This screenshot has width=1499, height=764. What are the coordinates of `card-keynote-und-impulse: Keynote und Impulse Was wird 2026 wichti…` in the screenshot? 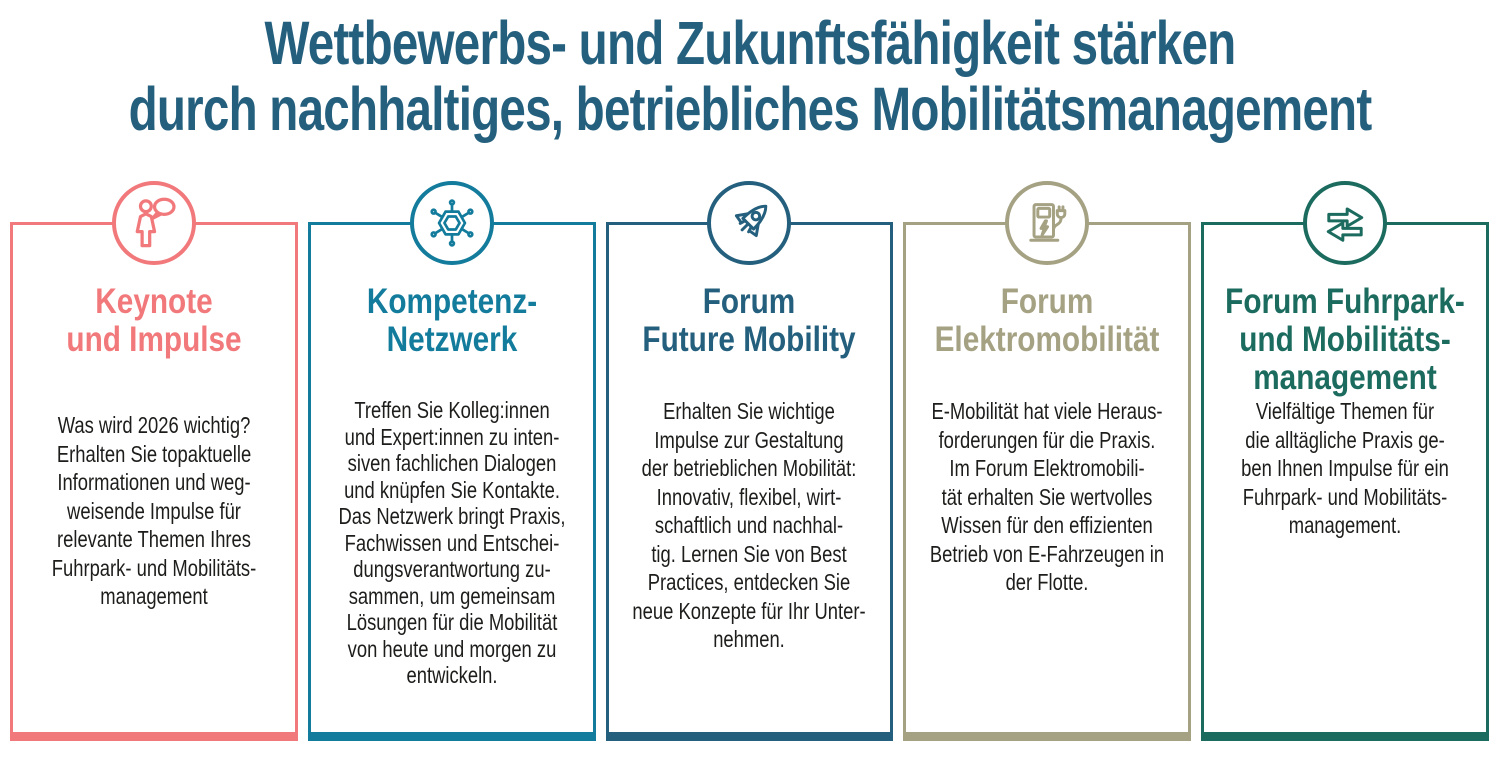 It's located at (154, 461).